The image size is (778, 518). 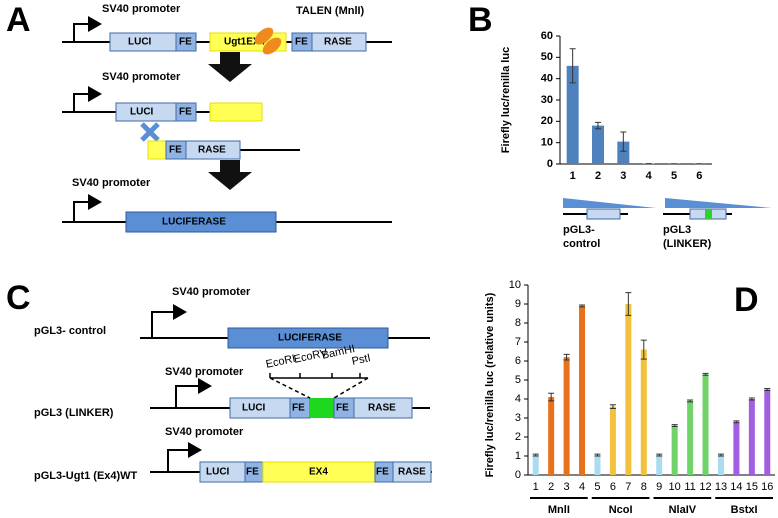 What do you see at coordinates (547, 79) in the screenshot?
I see `y-tick-label: 40` at bounding box center [547, 79].